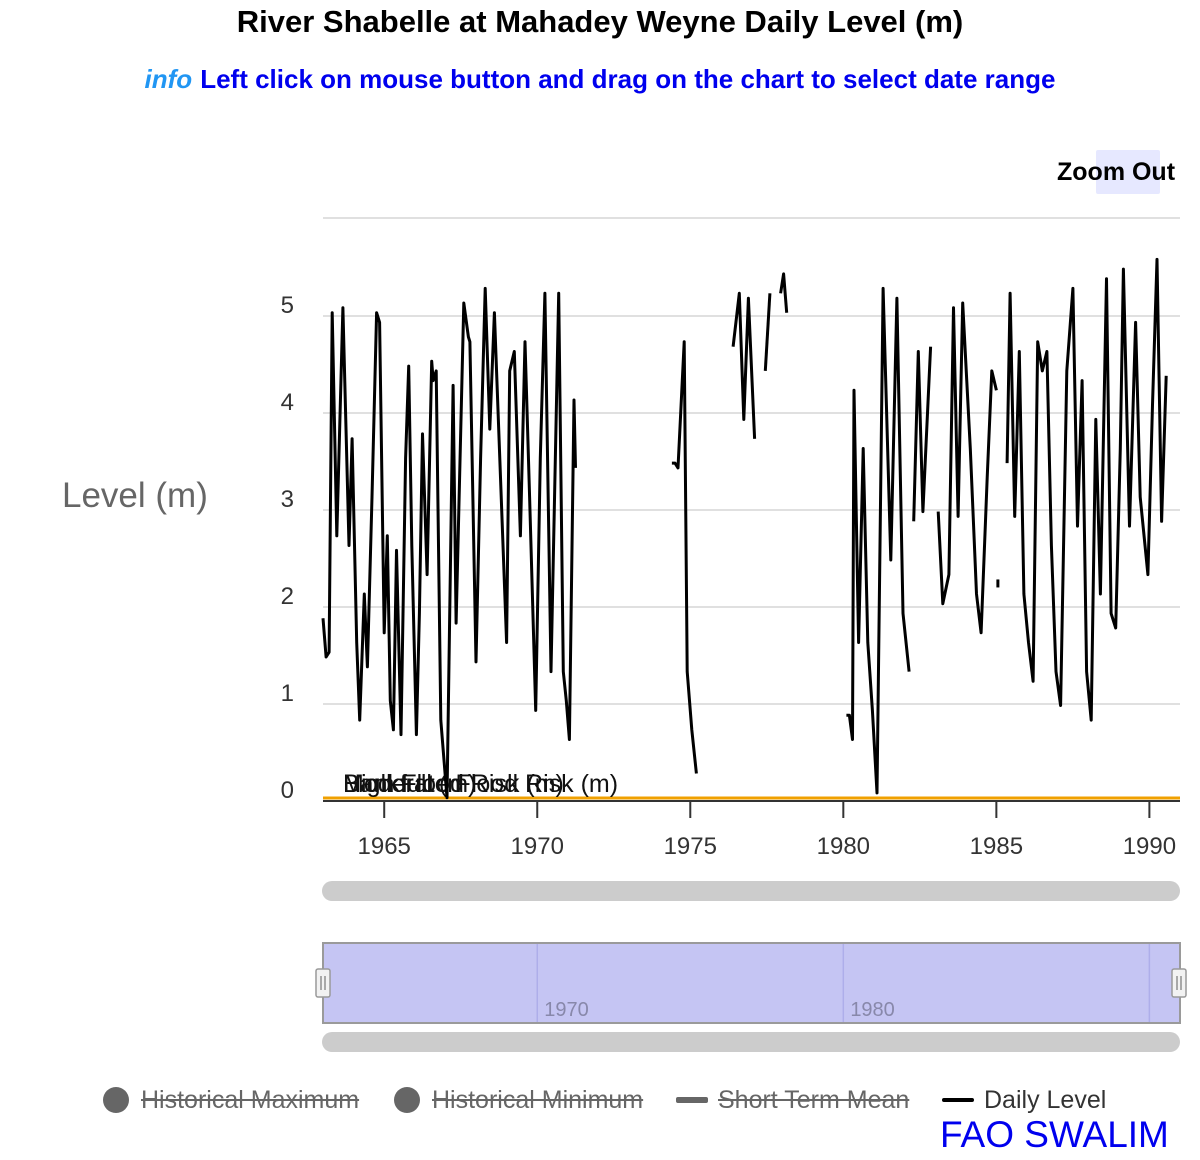 This screenshot has width=1200, height=1160. What do you see at coordinates (843, 846) in the screenshot?
I see `x-tick-label: 1980` at bounding box center [843, 846].